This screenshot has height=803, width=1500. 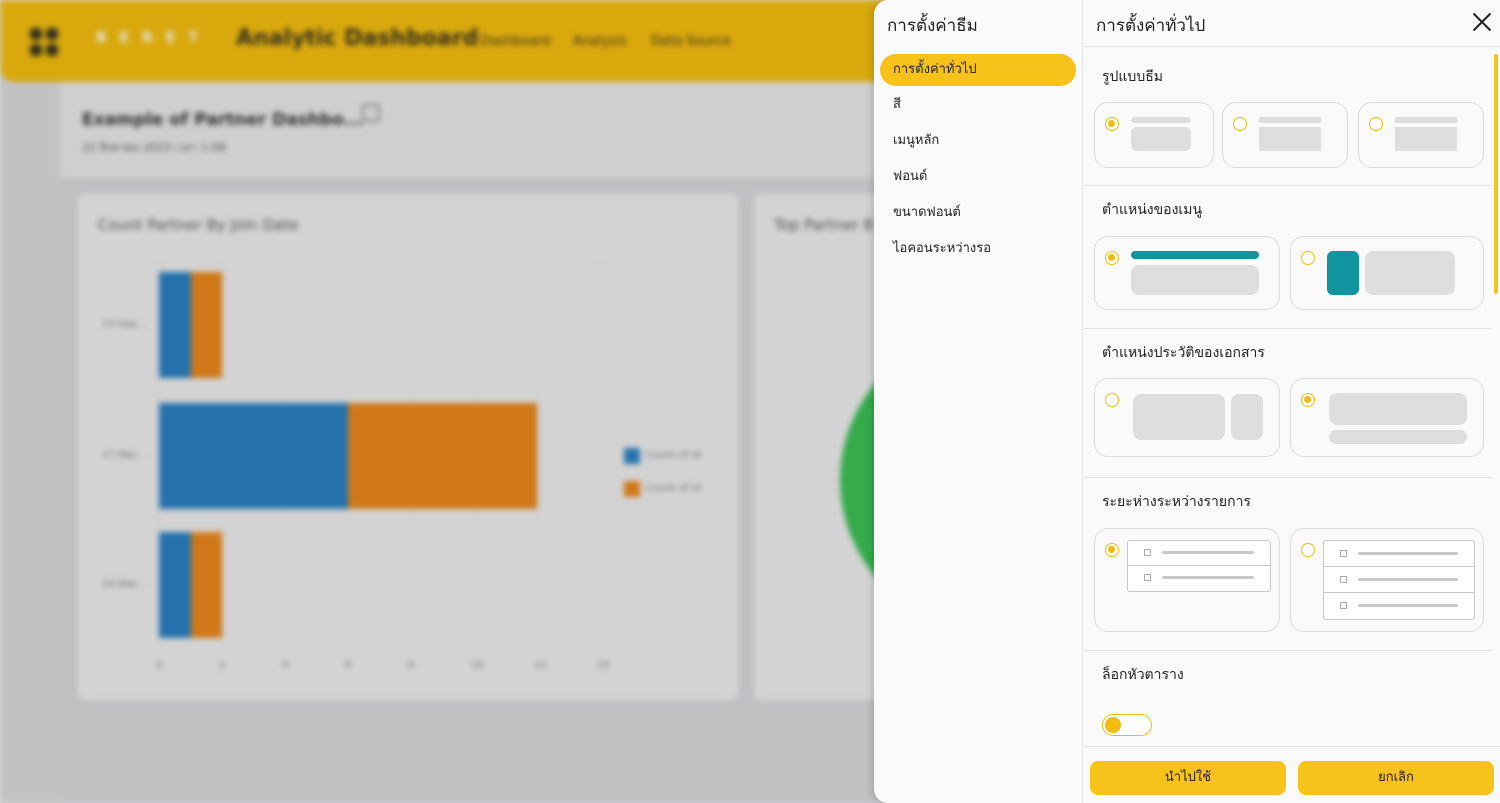 I want to click on x-tick-label: 6, so click(x=348, y=665).